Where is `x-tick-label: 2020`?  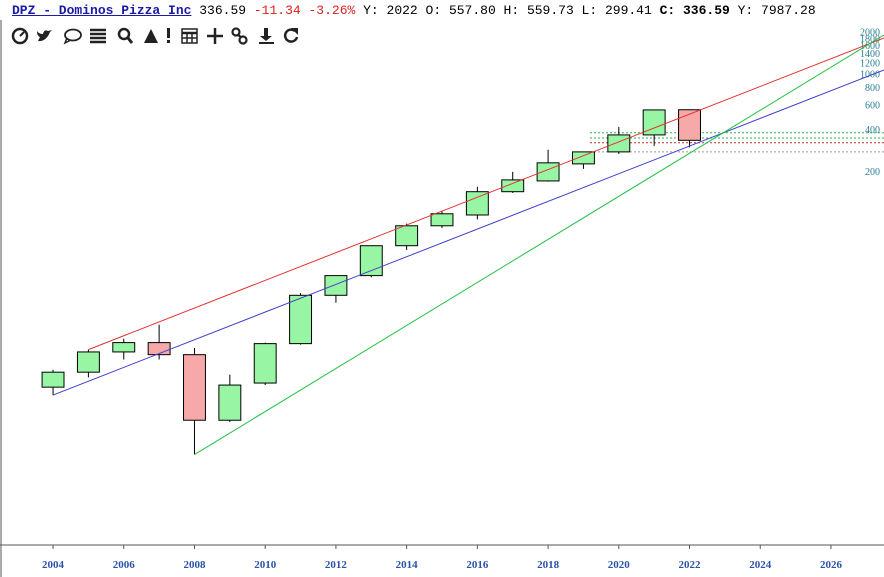 x-tick-label: 2020 is located at coordinates (619, 565).